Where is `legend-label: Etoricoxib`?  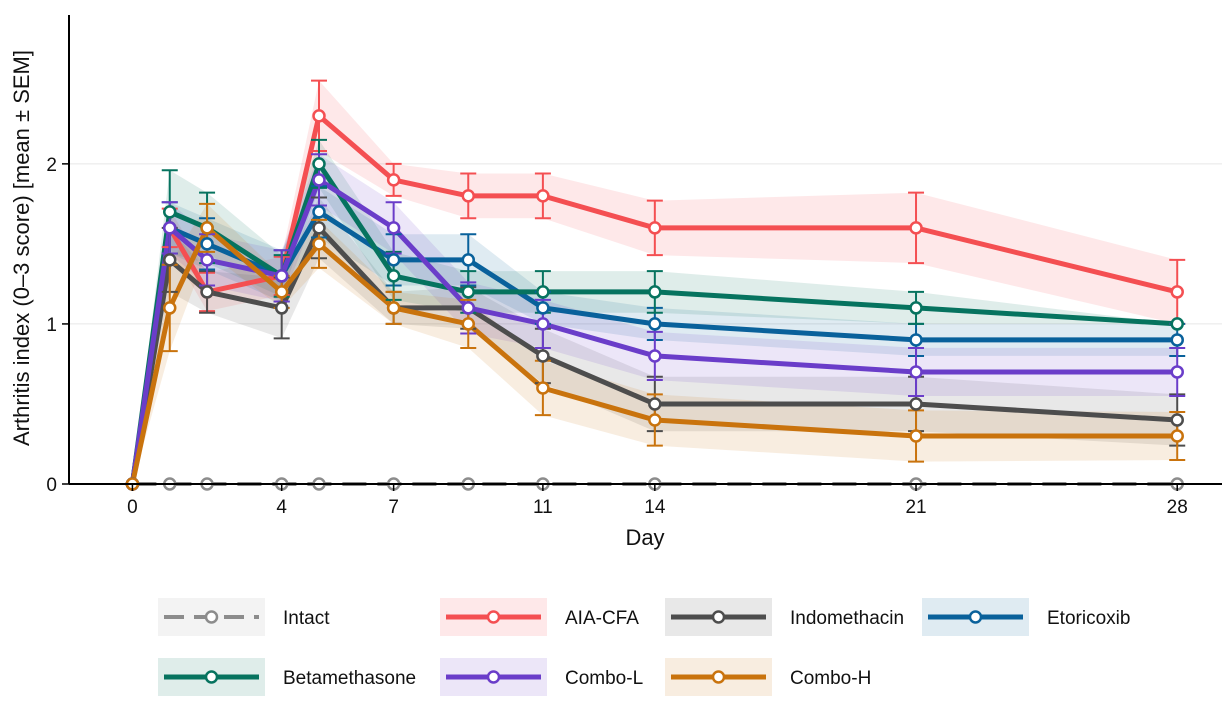
legend-label: Etoricoxib is located at coordinates (1088, 618).